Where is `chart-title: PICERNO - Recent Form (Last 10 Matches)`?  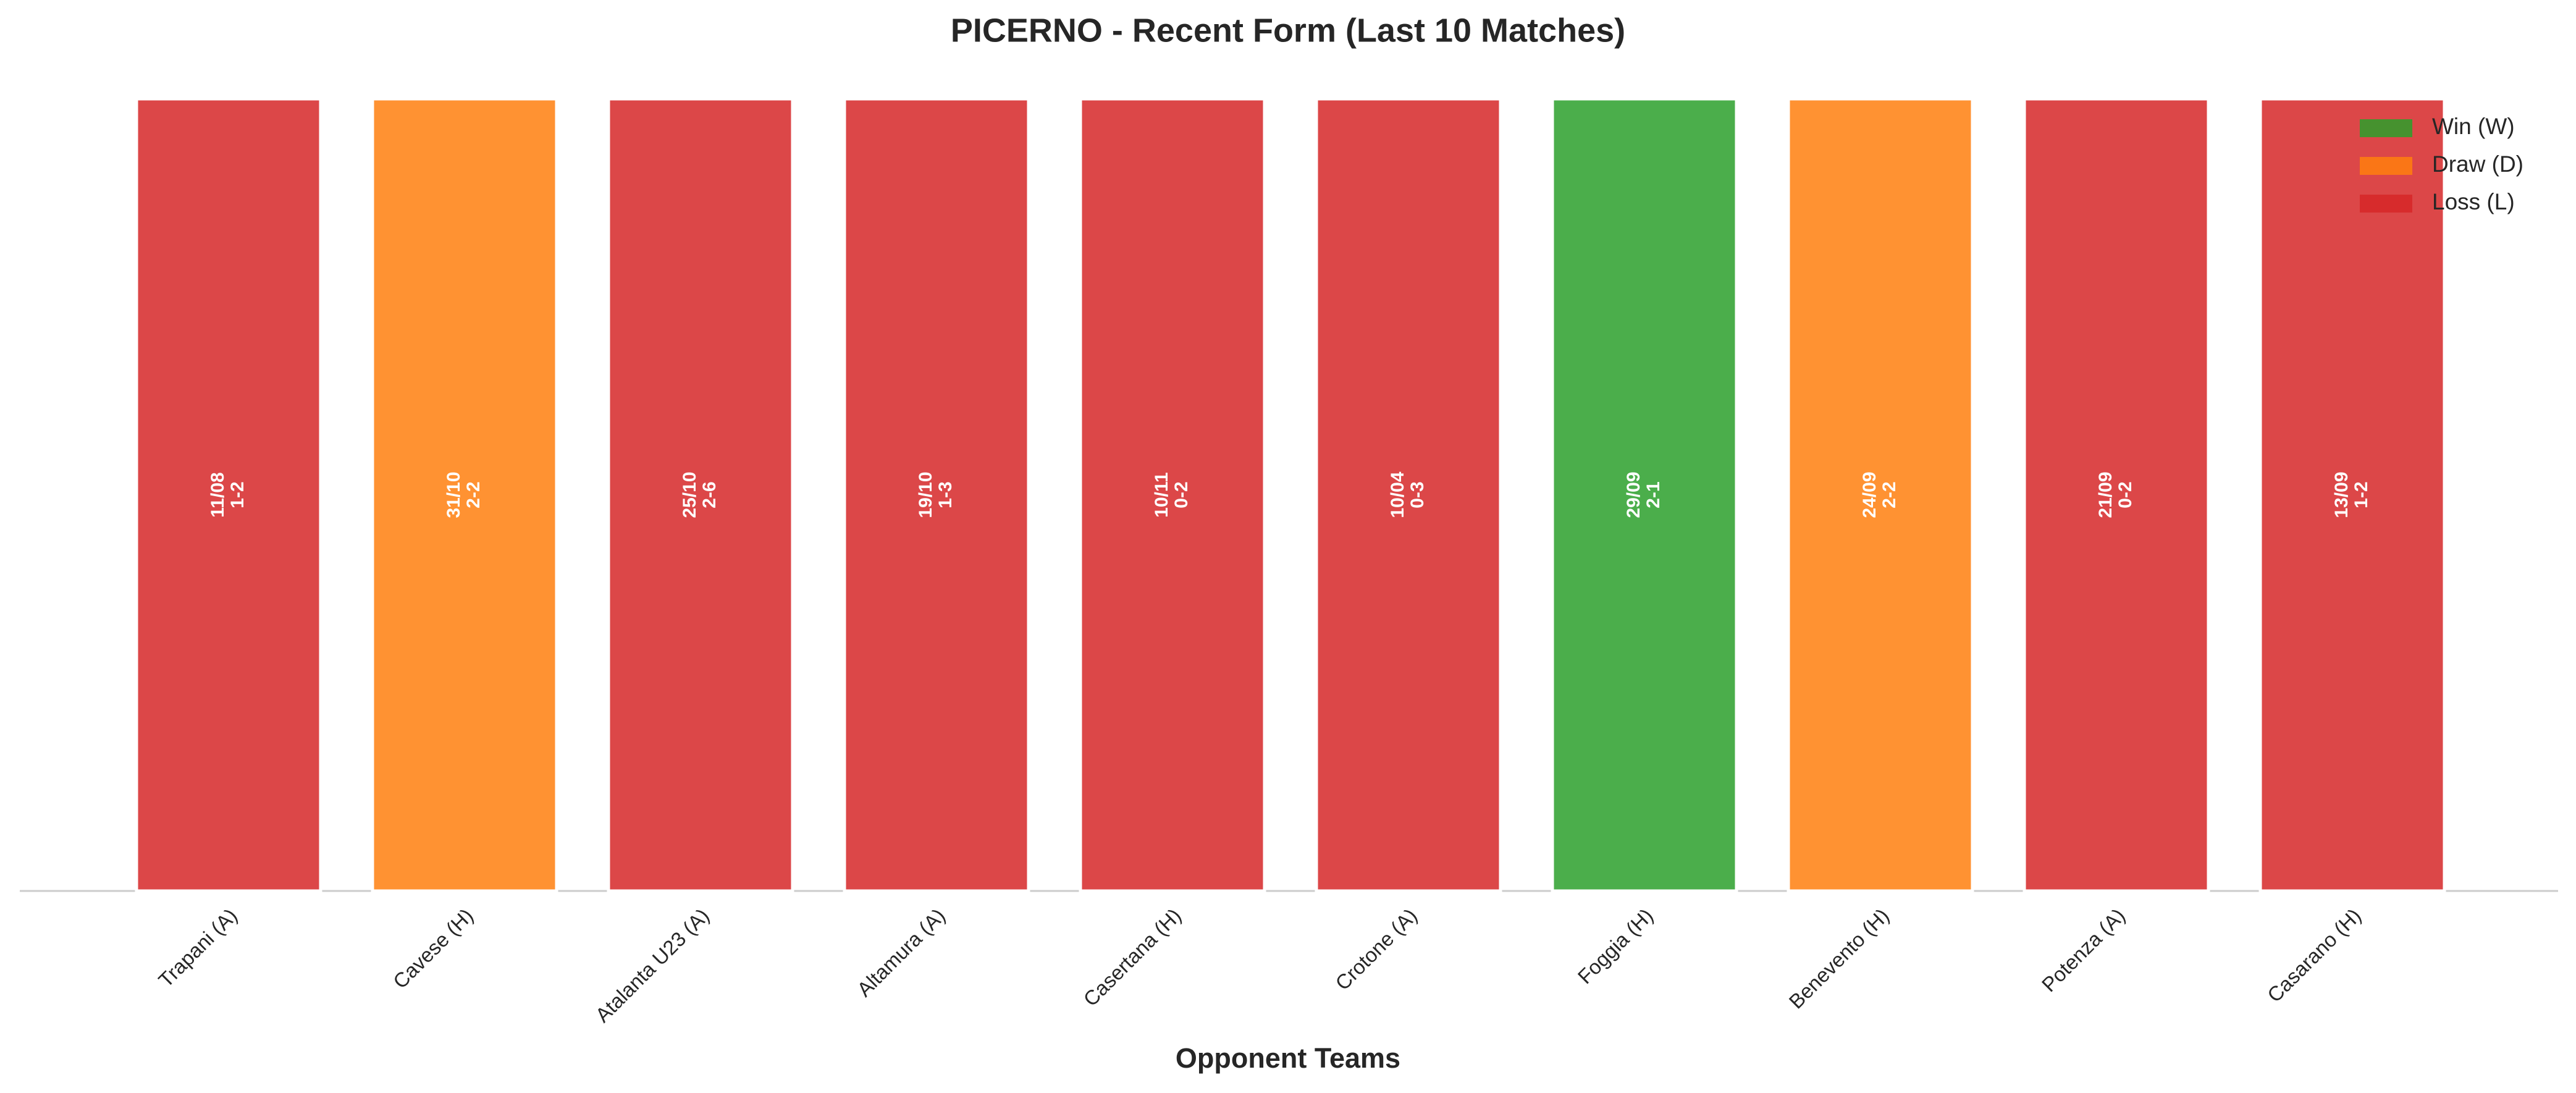 chart-title: PICERNO - Recent Form (Last 10 Matches) is located at coordinates (1288, 31).